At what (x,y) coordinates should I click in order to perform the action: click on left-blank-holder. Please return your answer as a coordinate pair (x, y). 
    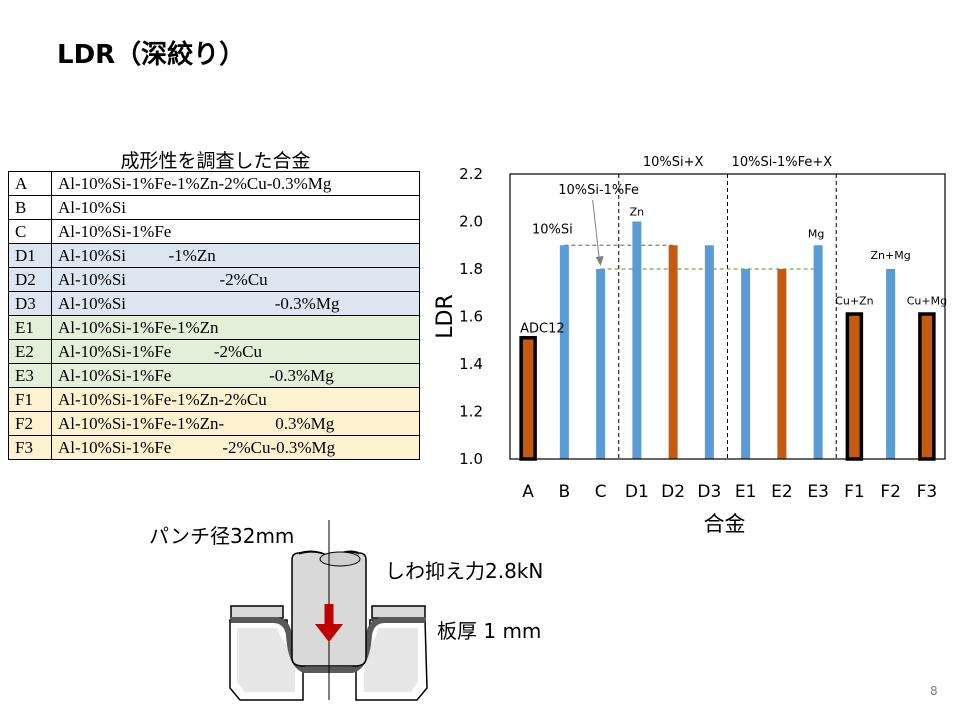
    Looking at the image, I should click on (257, 612).